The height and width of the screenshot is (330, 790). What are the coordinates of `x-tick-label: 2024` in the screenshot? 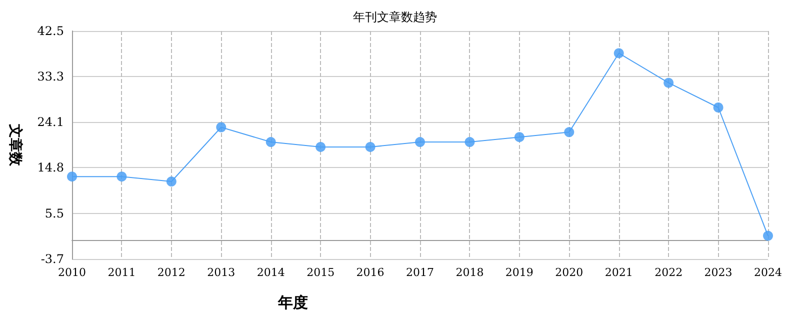 It's located at (768, 272).